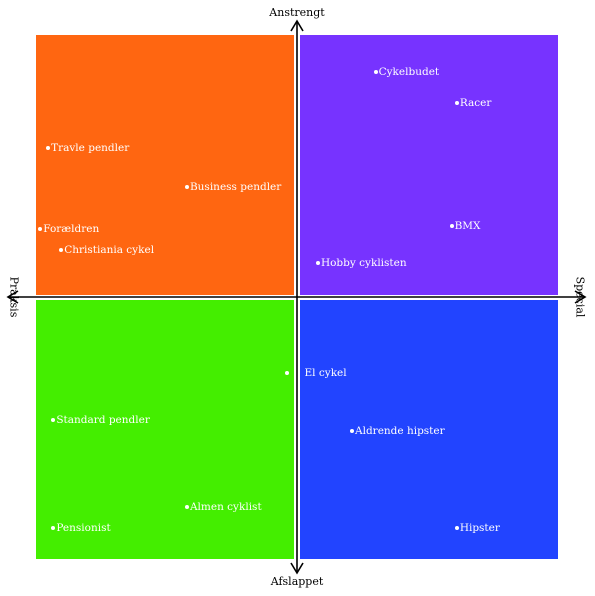  I want to click on axis-label-right: Special, so click(580, 297).